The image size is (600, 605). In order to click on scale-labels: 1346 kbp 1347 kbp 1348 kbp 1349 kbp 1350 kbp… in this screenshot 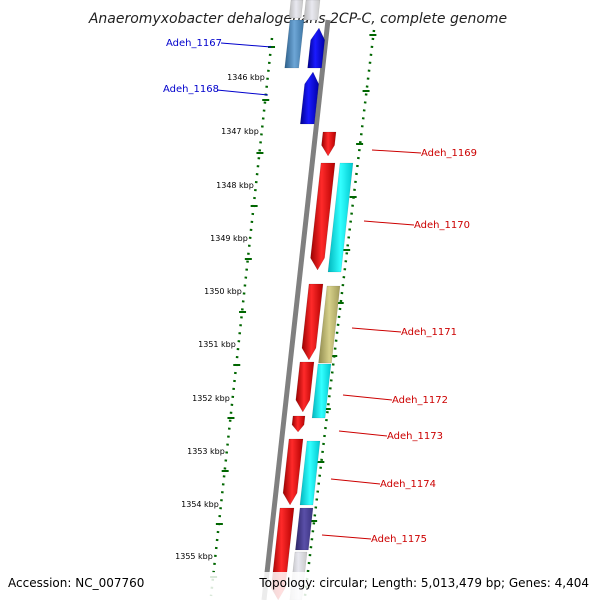, I will do `click(220, 317)`.